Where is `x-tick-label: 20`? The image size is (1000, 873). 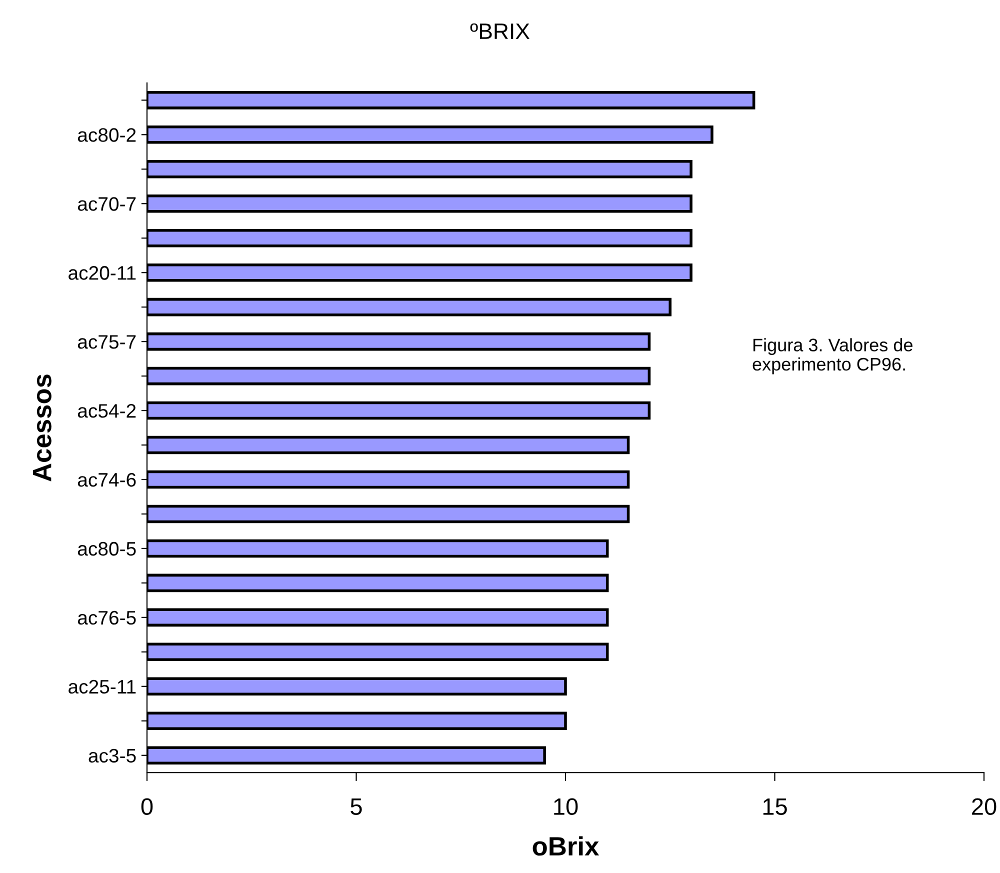
x-tick-label: 20 is located at coordinates (984, 806).